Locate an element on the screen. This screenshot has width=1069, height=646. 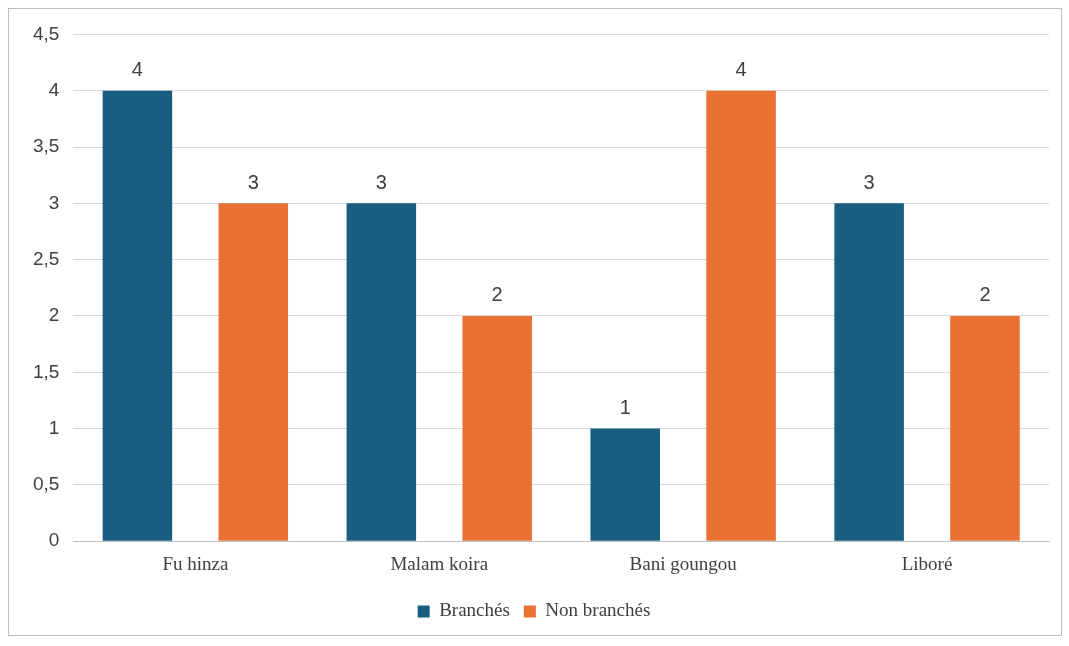
legend-label: Non branchés is located at coordinates (598, 610).